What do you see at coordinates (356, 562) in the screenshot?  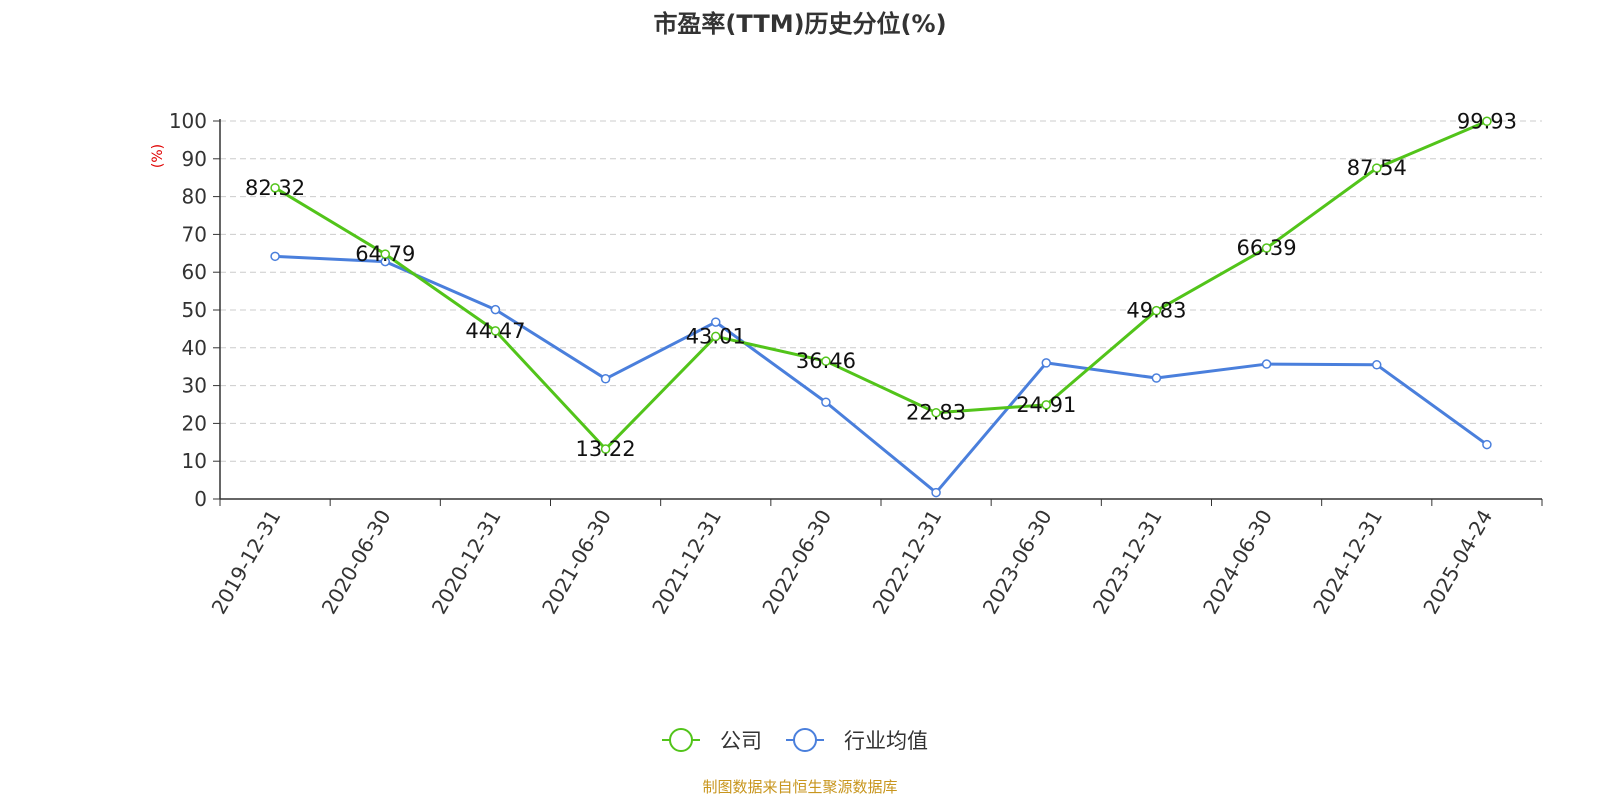 I see `x-tick-label: 2020-06-30` at bounding box center [356, 562].